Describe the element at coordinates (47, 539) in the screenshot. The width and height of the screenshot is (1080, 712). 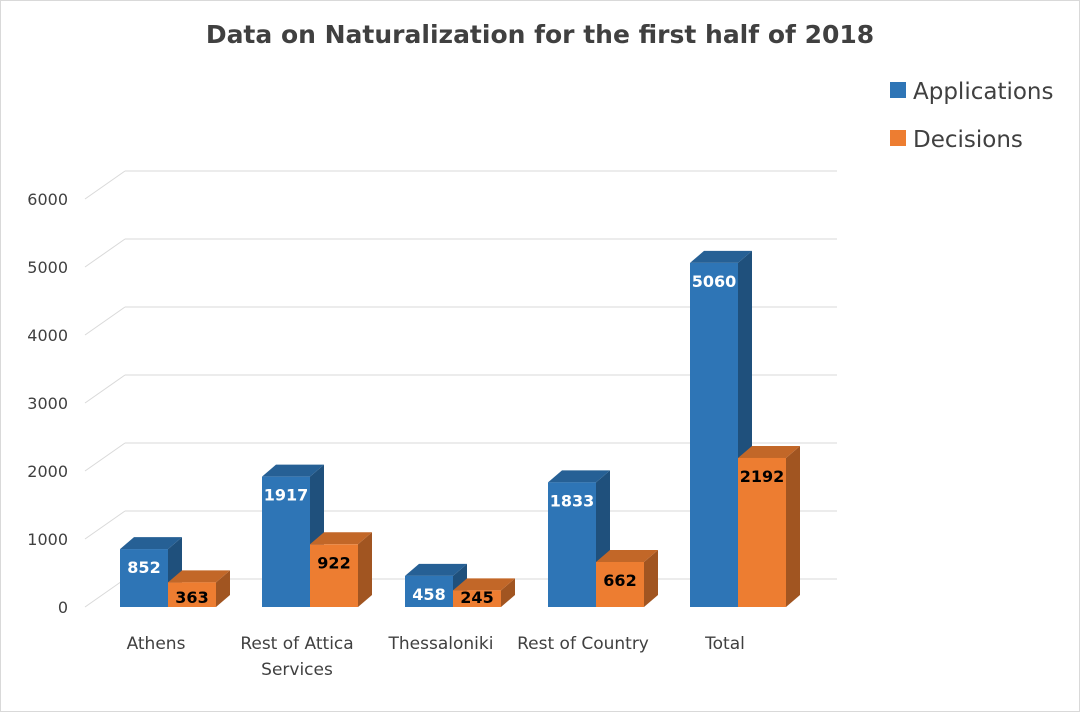
I see `y-tick-label: 1000` at that location.